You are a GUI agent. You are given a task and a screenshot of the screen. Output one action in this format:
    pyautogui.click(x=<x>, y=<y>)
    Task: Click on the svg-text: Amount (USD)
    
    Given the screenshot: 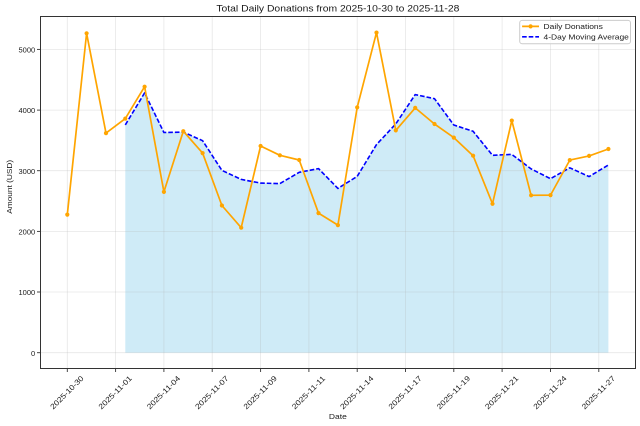 What is the action you would take?
    pyautogui.click(x=9, y=186)
    